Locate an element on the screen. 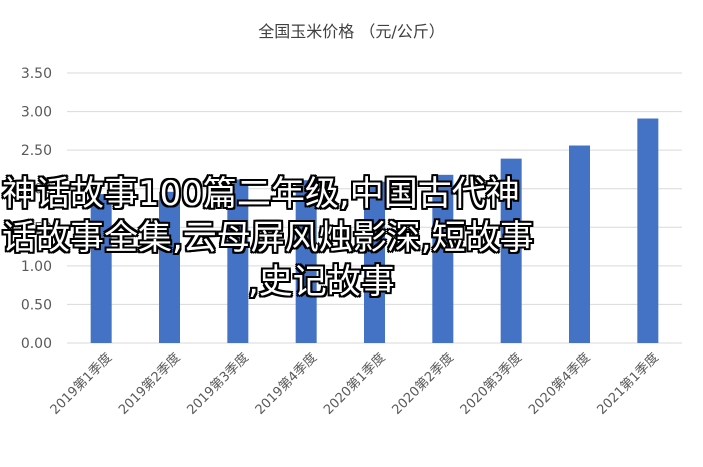  y-tick-label: 0.50 is located at coordinates (36, 305).